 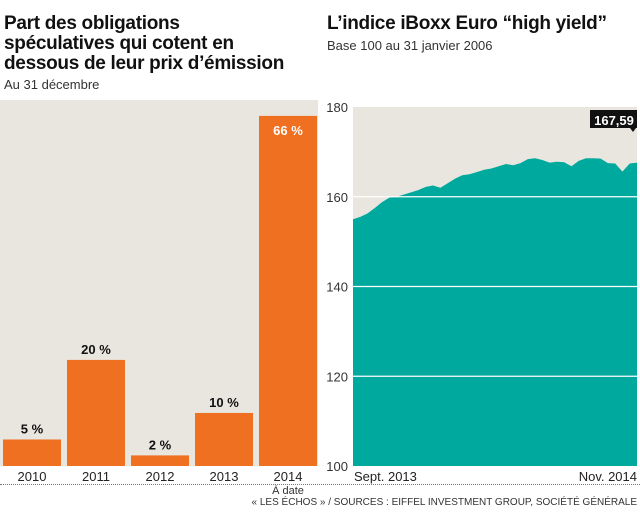 What do you see at coordinates (385, 476) in the screenshot?
I see `x-tick-label: Sept. 2013` at bounding box center [385, 476].